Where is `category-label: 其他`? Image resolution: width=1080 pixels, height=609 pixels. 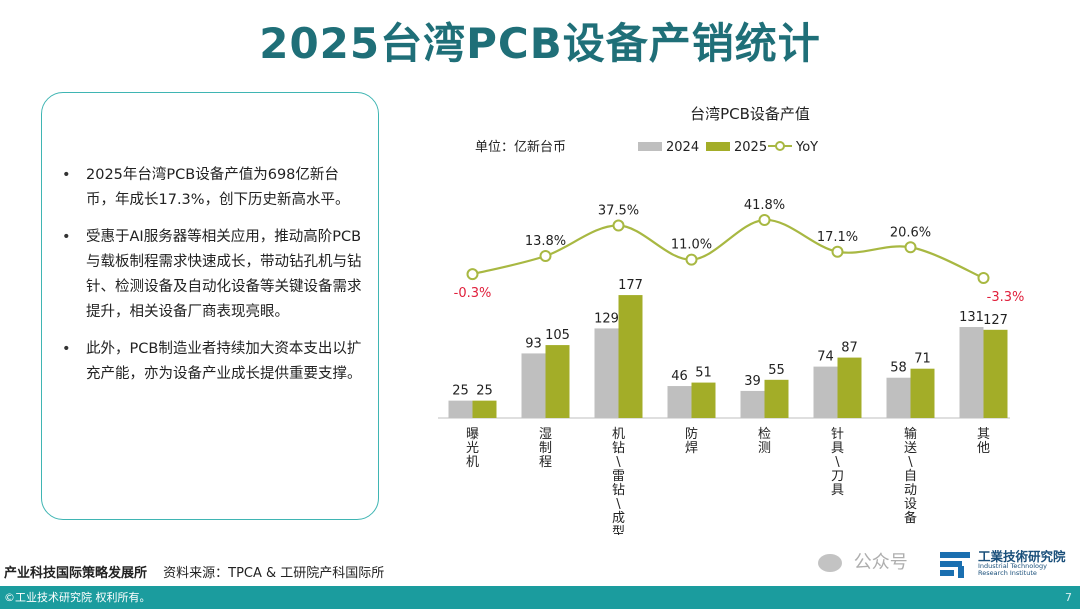
category-label: 其他 is located at coordinates (983, 441).